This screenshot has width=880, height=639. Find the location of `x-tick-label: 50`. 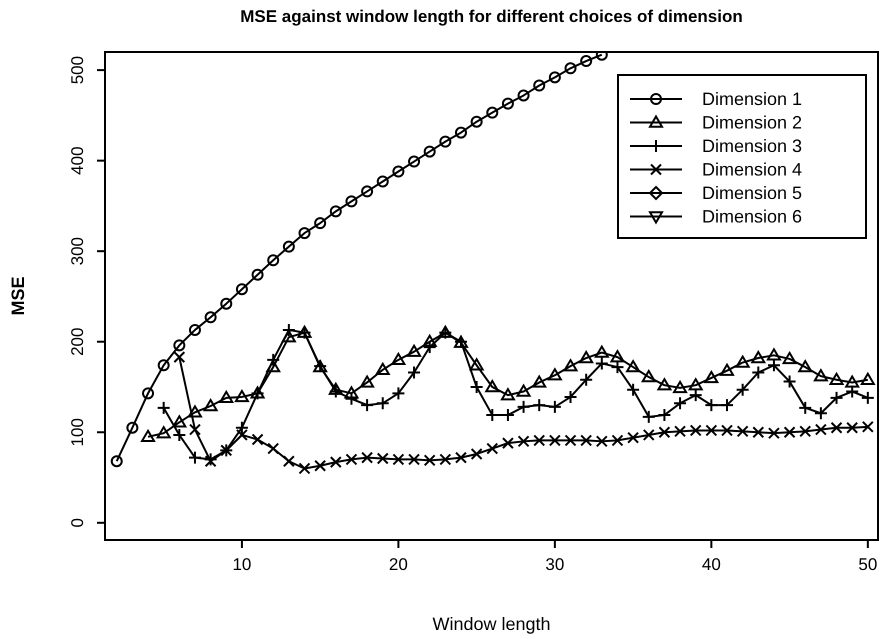

x-tick-label: 50 is located at coordinates (868, 564).